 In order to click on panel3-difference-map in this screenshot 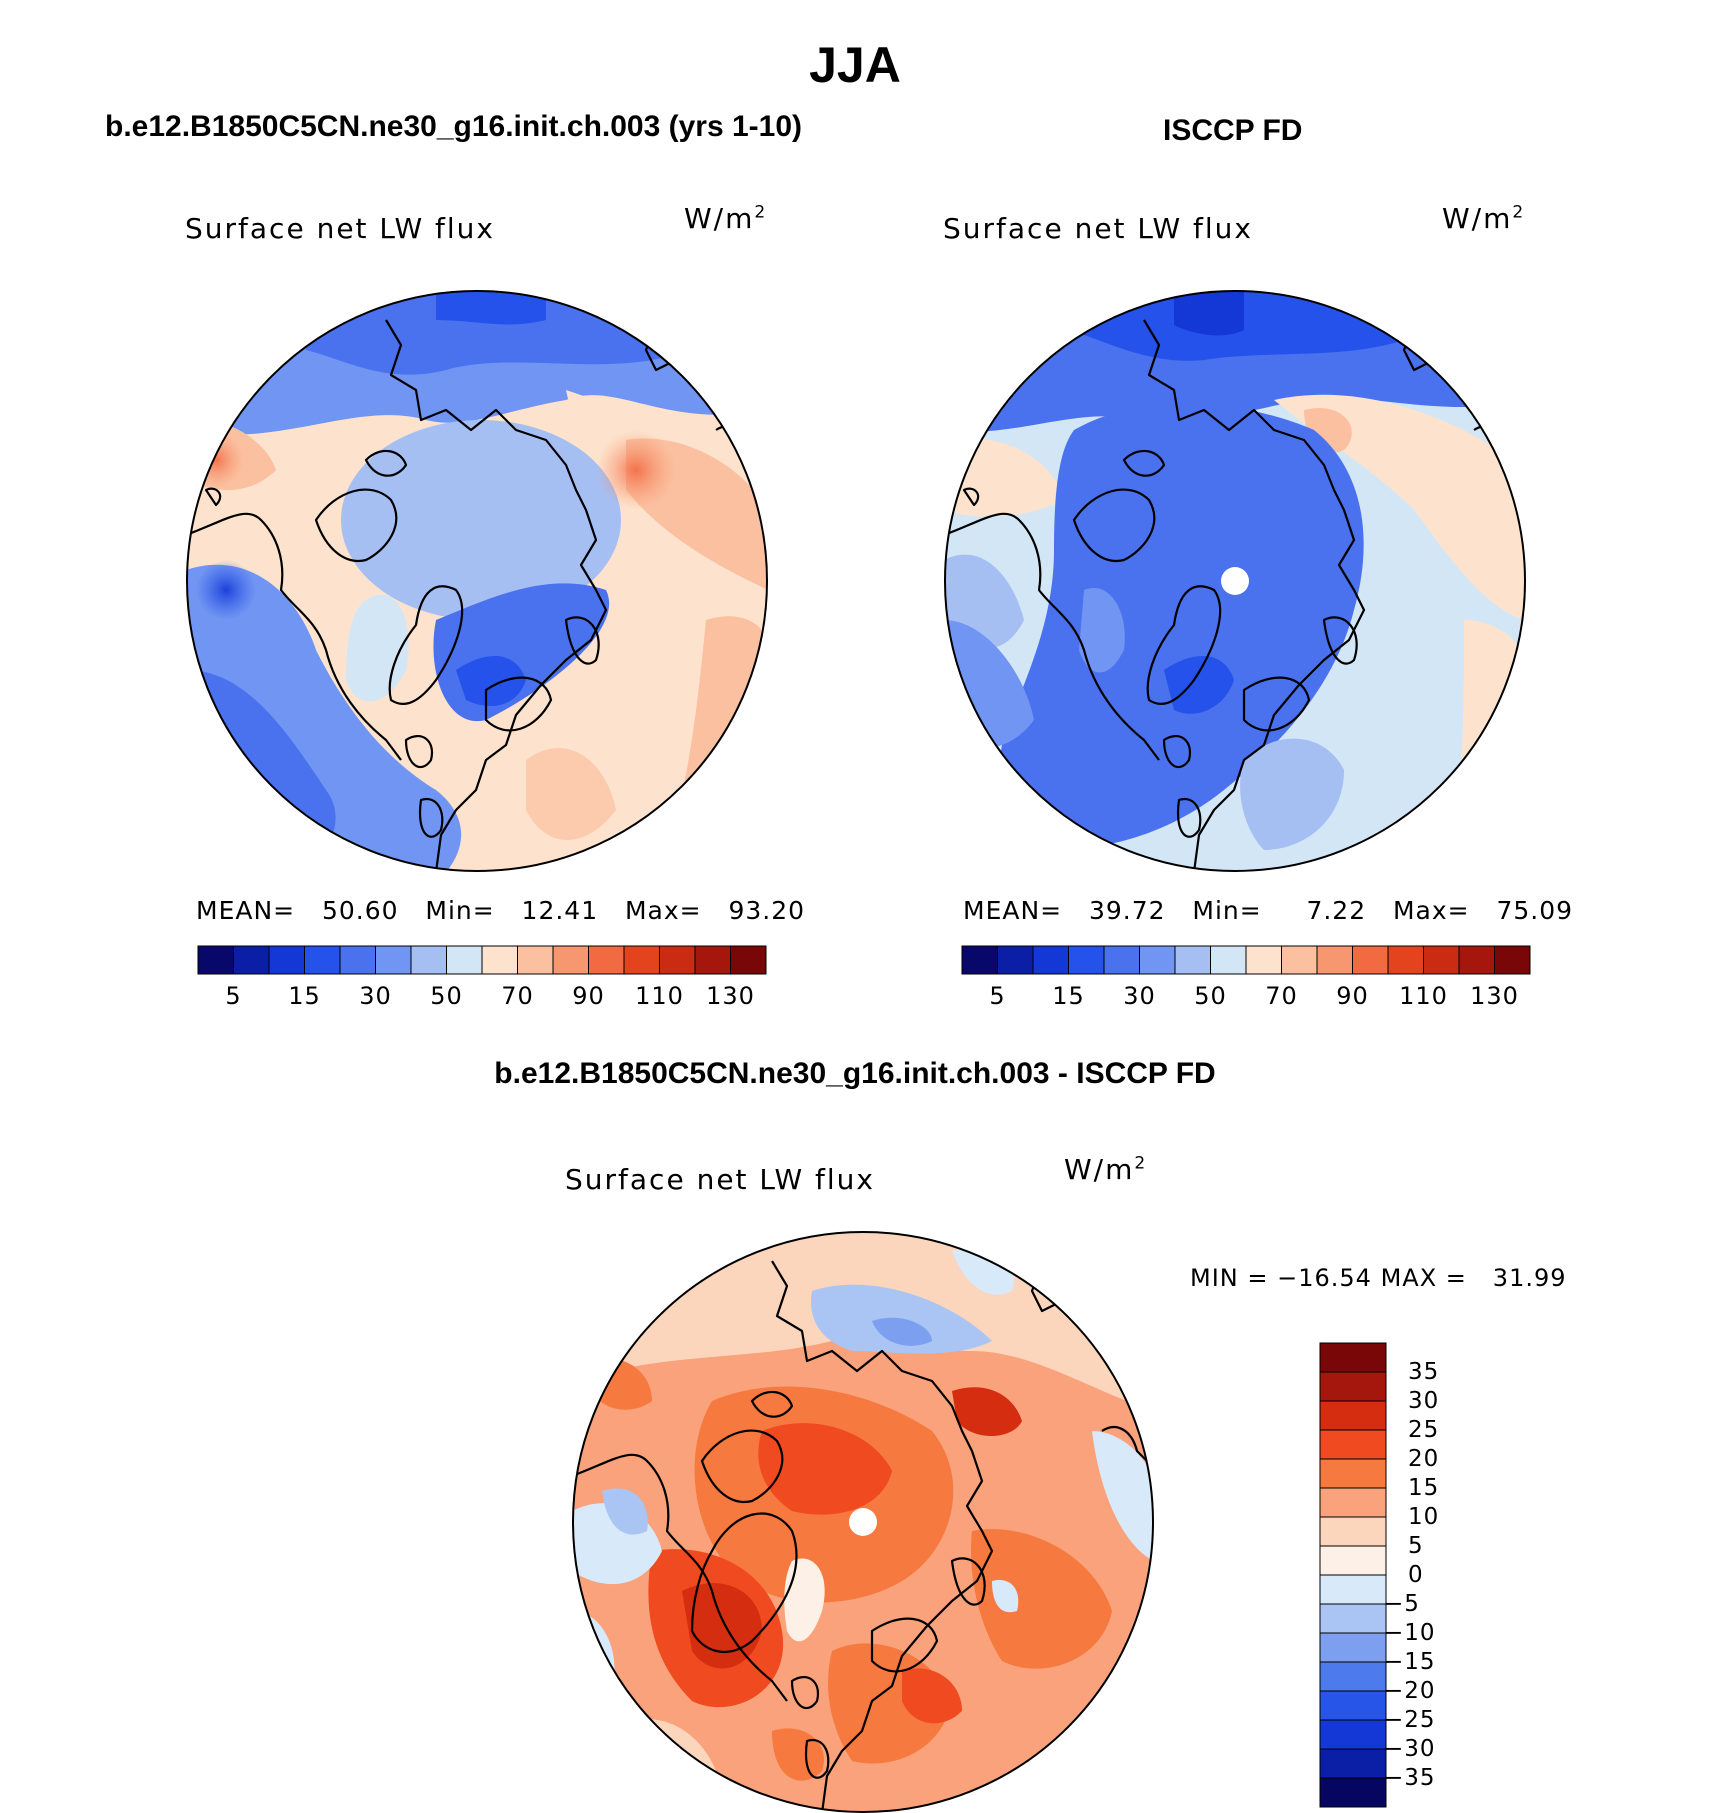, I will do `click(863, 1522)`.